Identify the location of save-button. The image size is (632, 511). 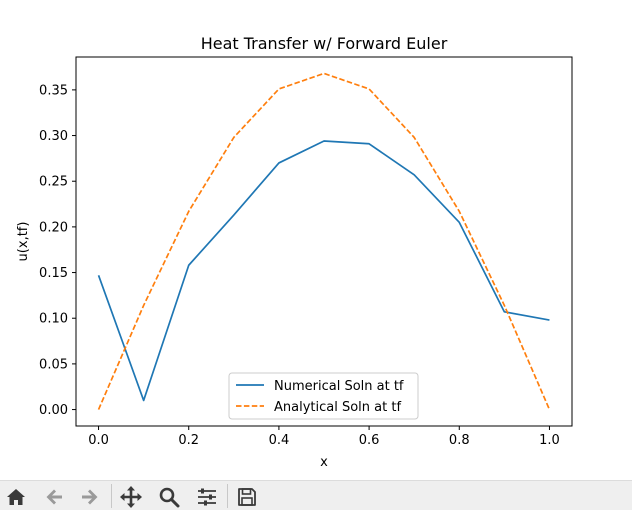
(247, 497).